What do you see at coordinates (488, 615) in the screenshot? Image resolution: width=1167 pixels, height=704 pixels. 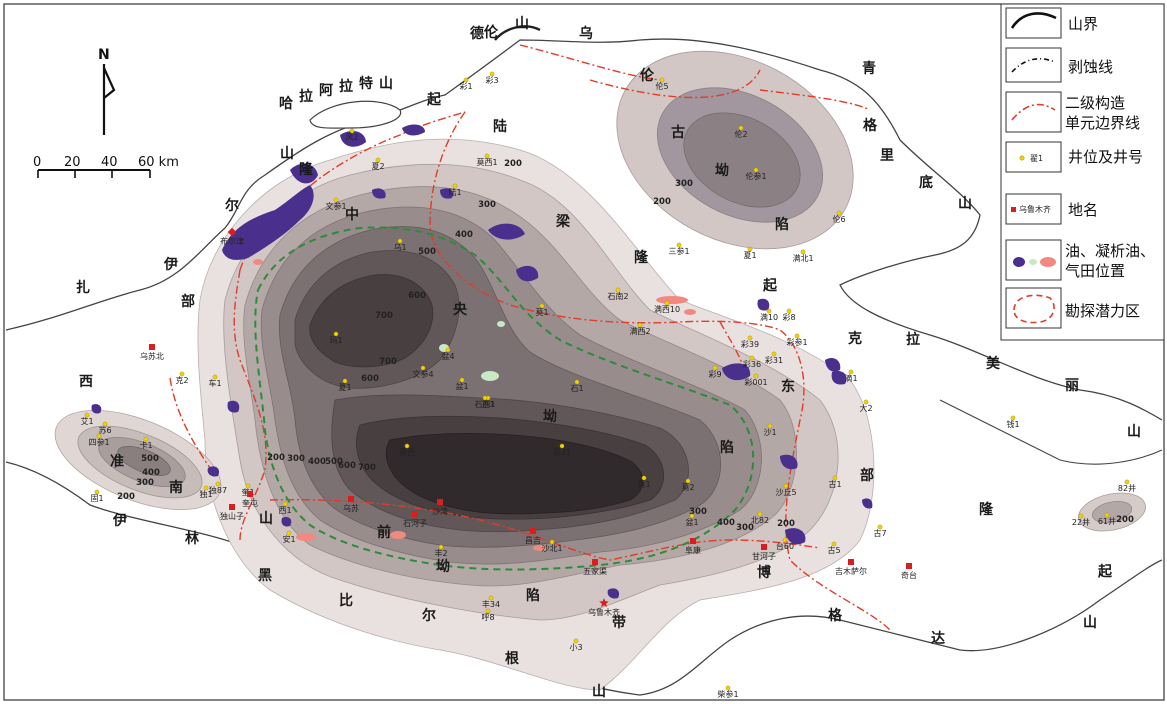 I see `well-marker: 呼8` at bounding box center [488, 615].